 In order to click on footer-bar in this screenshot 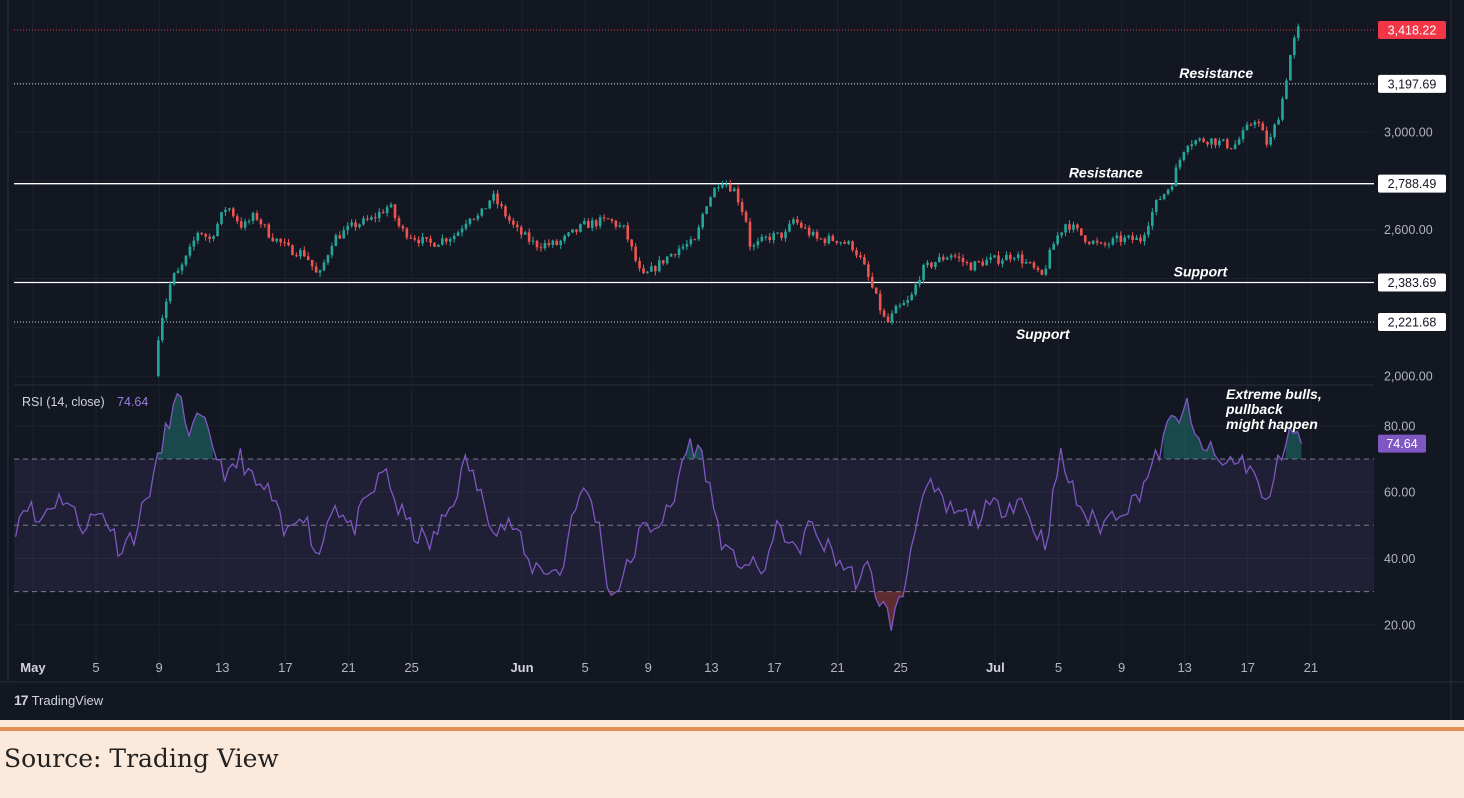, I will do `click(732, 701)`.